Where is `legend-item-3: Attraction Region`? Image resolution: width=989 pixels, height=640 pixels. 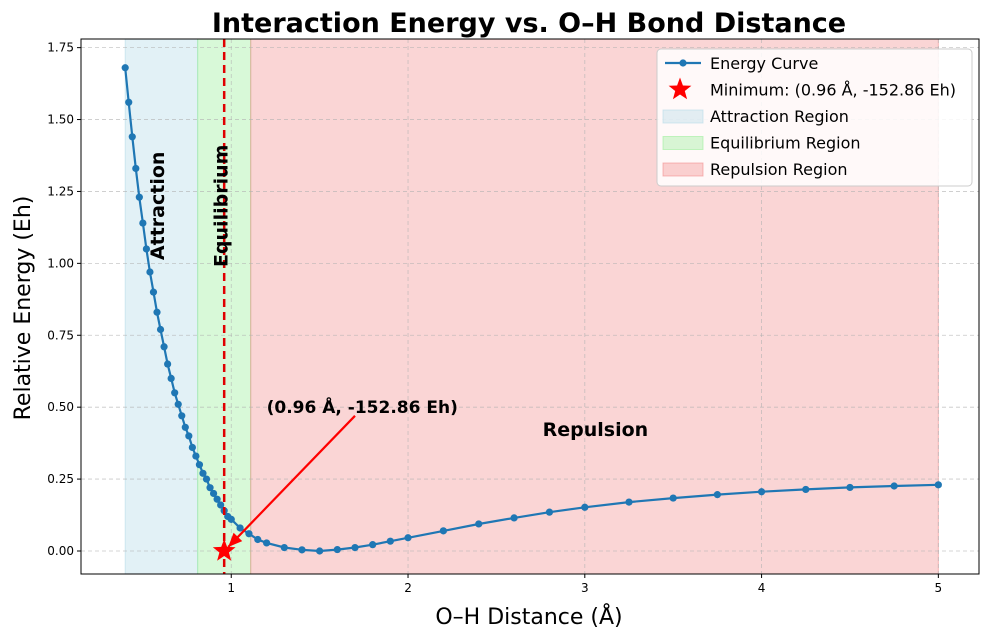
legend-item-3: Attraction Region is located at coordinates (779, 116).